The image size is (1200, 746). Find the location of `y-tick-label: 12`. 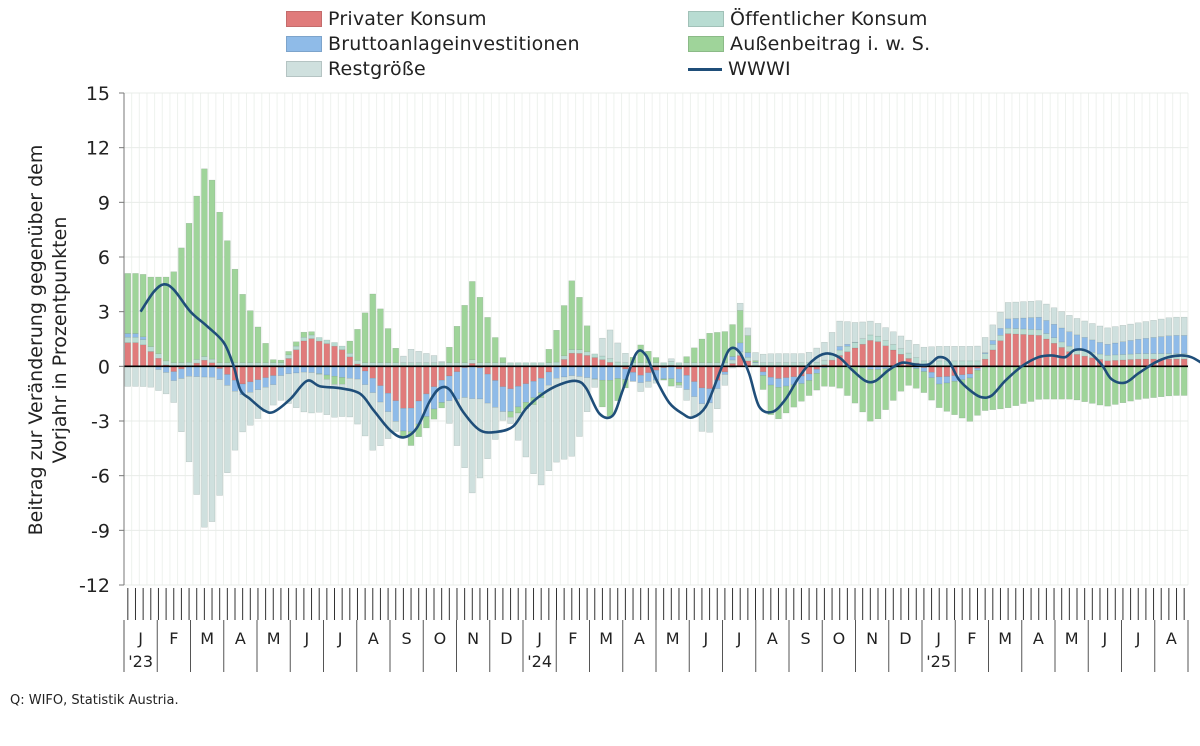

y-tick-label: 12 is located at coordinates (98, 149).